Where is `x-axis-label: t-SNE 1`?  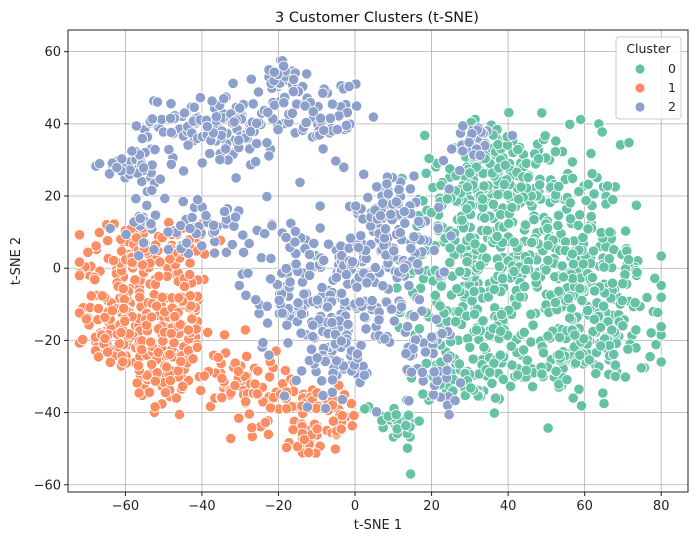
x-axis-label: t-SNE 1 is located at coordinates (378, 525).